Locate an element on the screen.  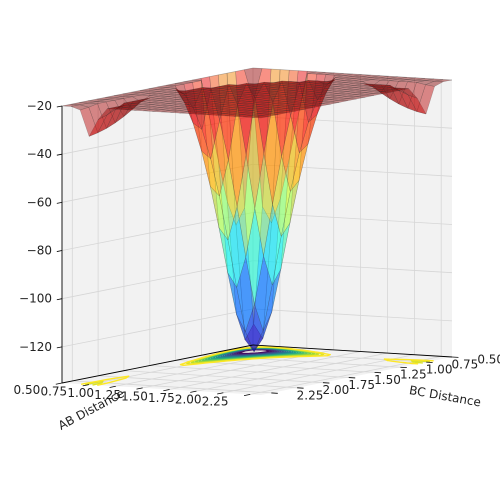
x-tick-label: 1.25 is located at coordinates (107, 395).